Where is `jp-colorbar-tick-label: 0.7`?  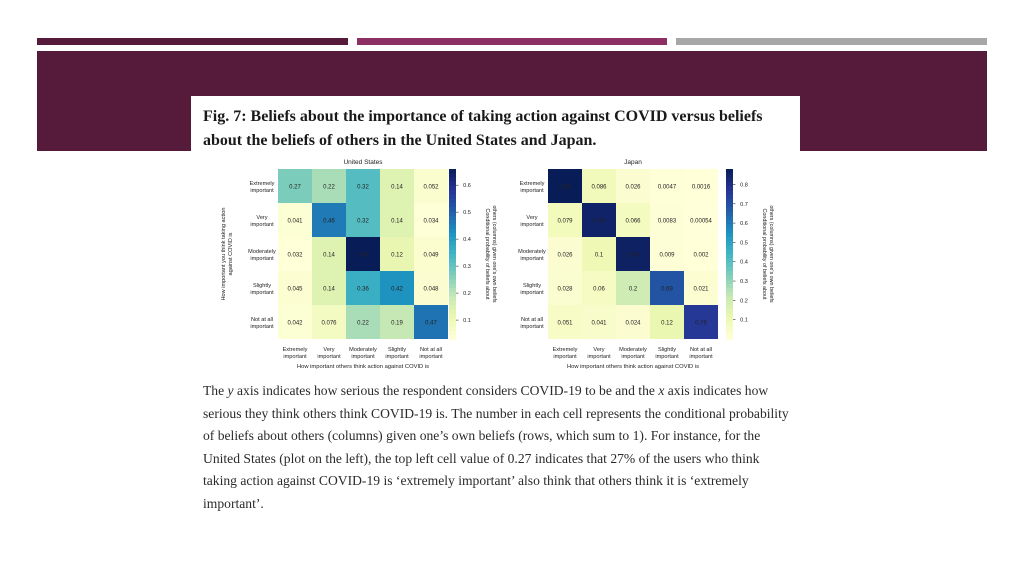
jp-colorbar-tick-label: 0.7 is located at coordinates (744, 205).